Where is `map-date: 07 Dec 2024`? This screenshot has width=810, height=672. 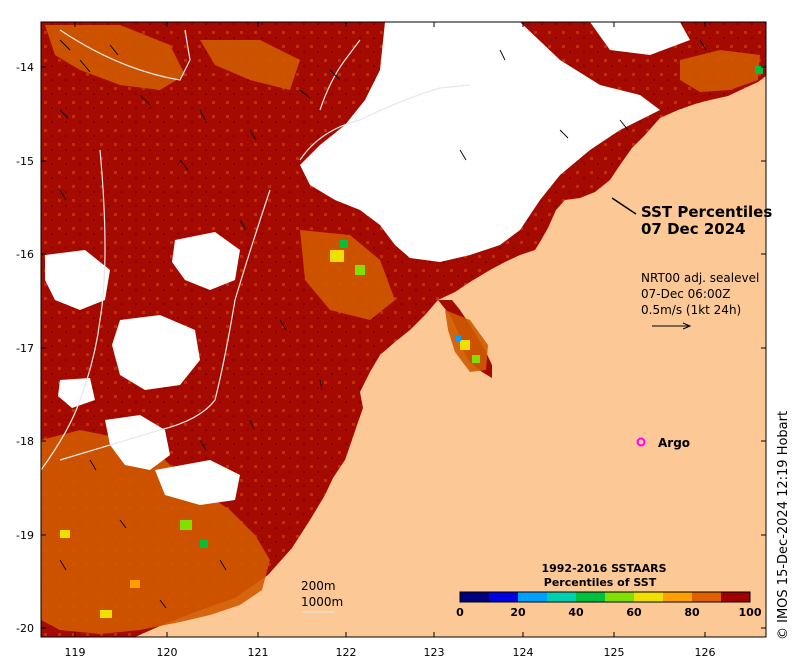
map-date: 07 Dec 2024 is located at coordinates (693, 229).